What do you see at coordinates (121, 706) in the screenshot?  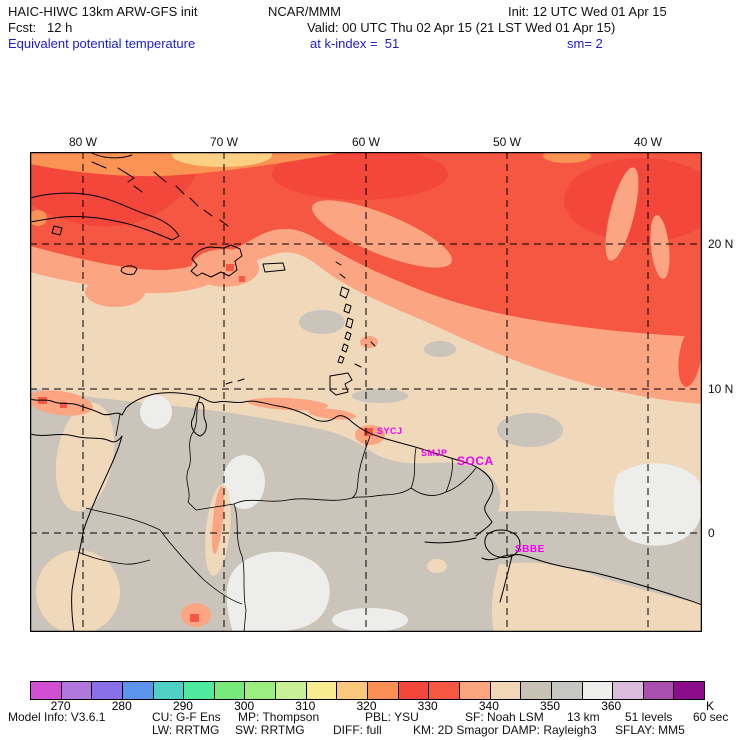 I see `colorbar-tick: 280` at bounding box center [121, 706].